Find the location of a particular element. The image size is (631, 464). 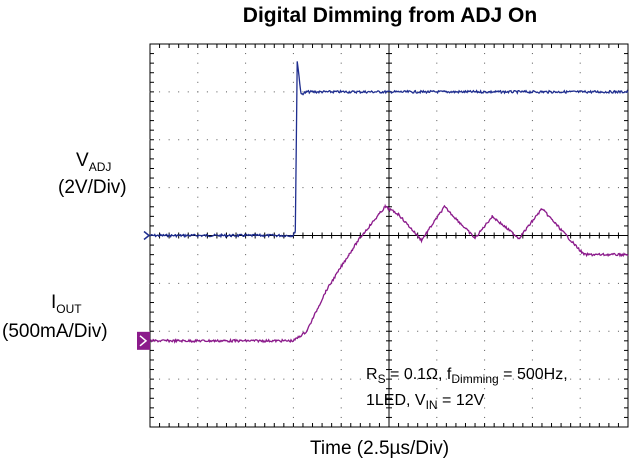

conditions-line-1: RS = 0.1Ω, fDimming = 500Hz, is located at coordinates (467, 376).